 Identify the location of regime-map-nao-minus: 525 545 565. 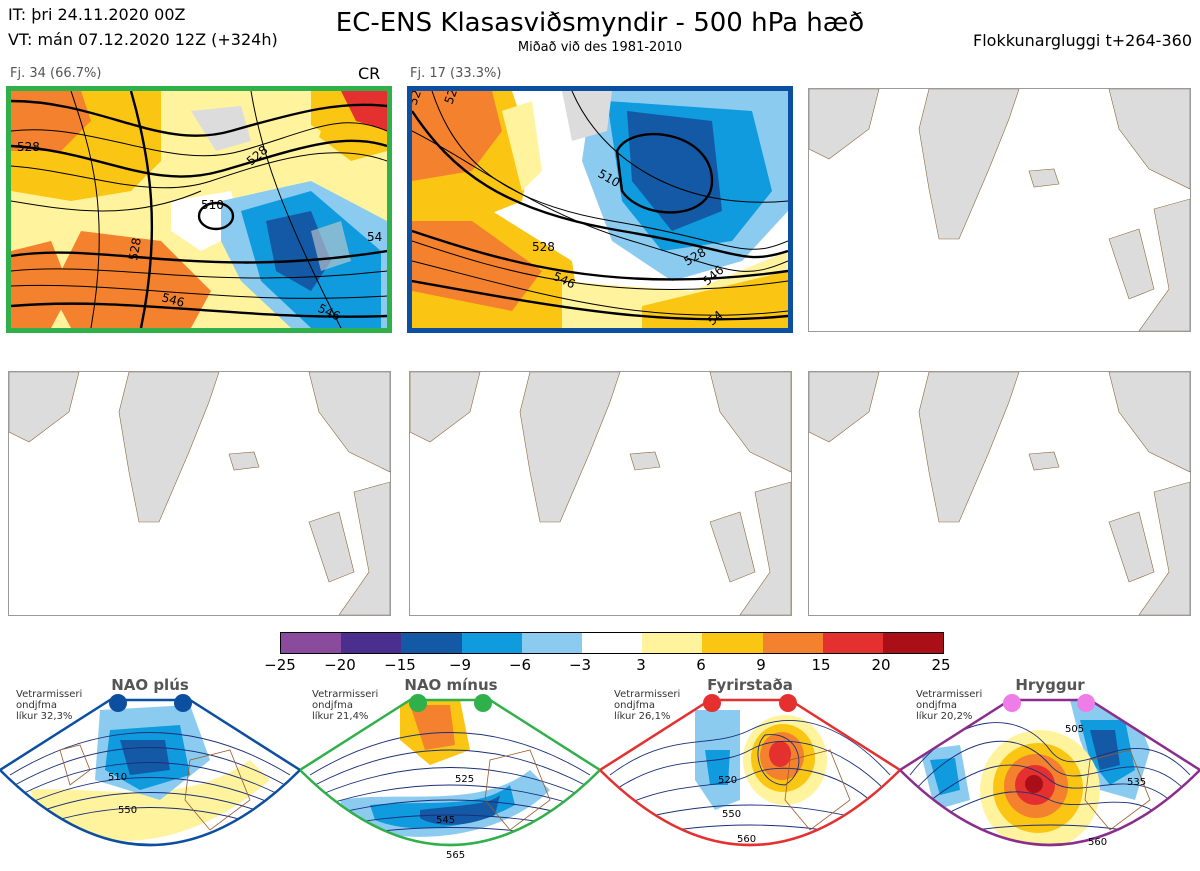
(450, 777).